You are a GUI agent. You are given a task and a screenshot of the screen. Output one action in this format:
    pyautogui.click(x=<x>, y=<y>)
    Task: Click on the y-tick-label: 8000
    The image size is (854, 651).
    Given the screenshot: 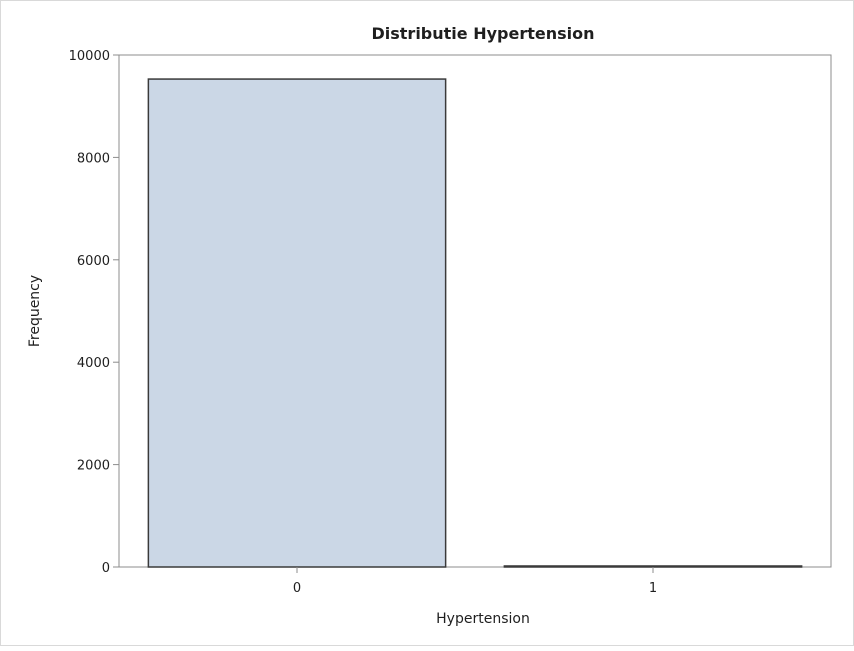 What is the action you would take?
    pyautogui.click(x=93, y=158)
    